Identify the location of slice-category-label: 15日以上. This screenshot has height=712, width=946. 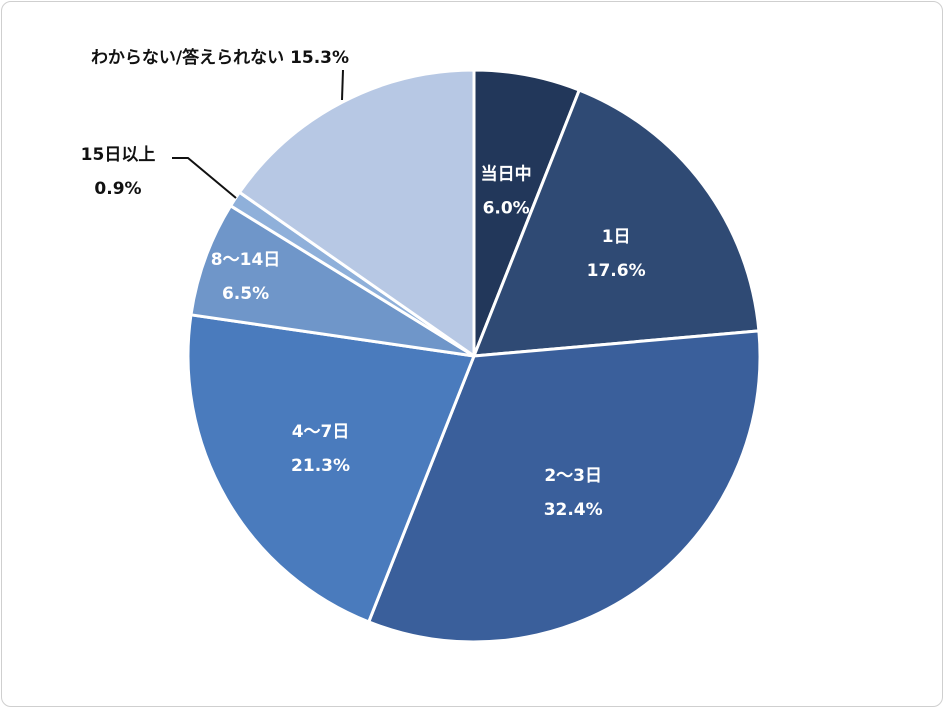
(118, 155).